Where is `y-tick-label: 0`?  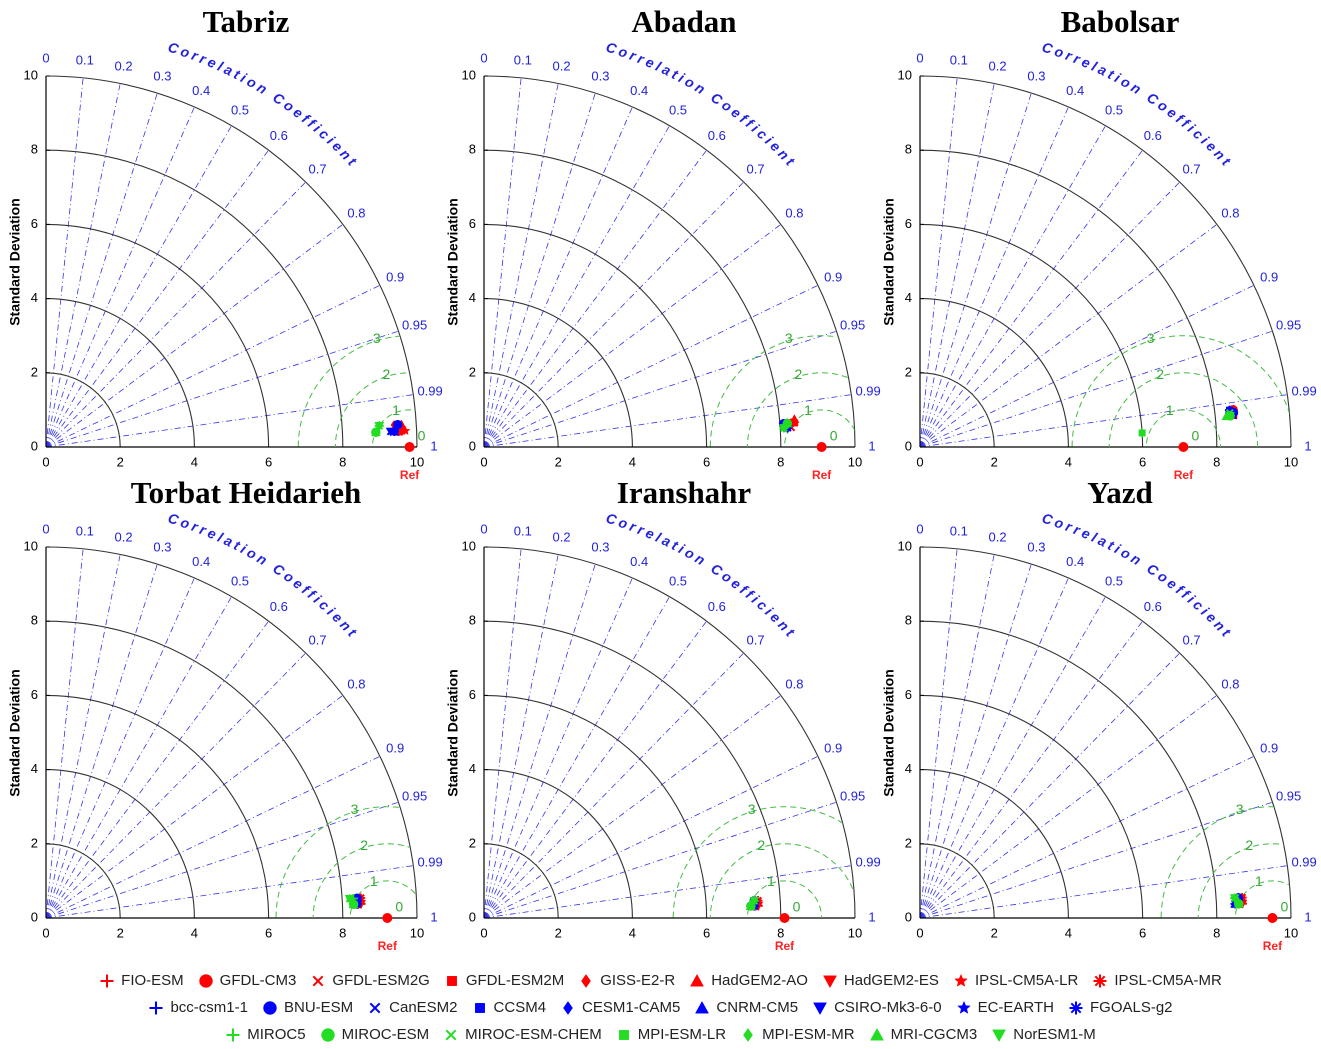
y-tick-label: 0 is located at coordinates (34, 916).